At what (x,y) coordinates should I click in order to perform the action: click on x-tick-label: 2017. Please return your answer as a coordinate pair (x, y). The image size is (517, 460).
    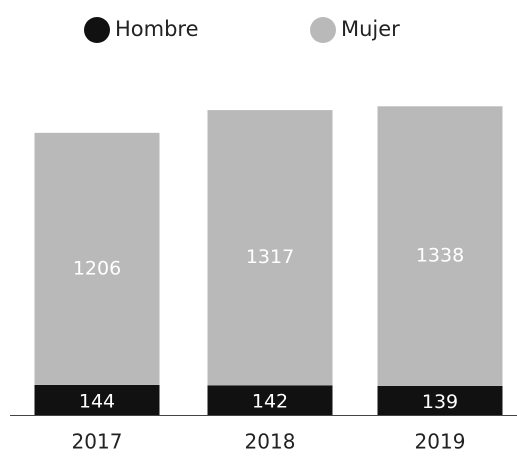
    Looking at the image, I should click on (97, 442).